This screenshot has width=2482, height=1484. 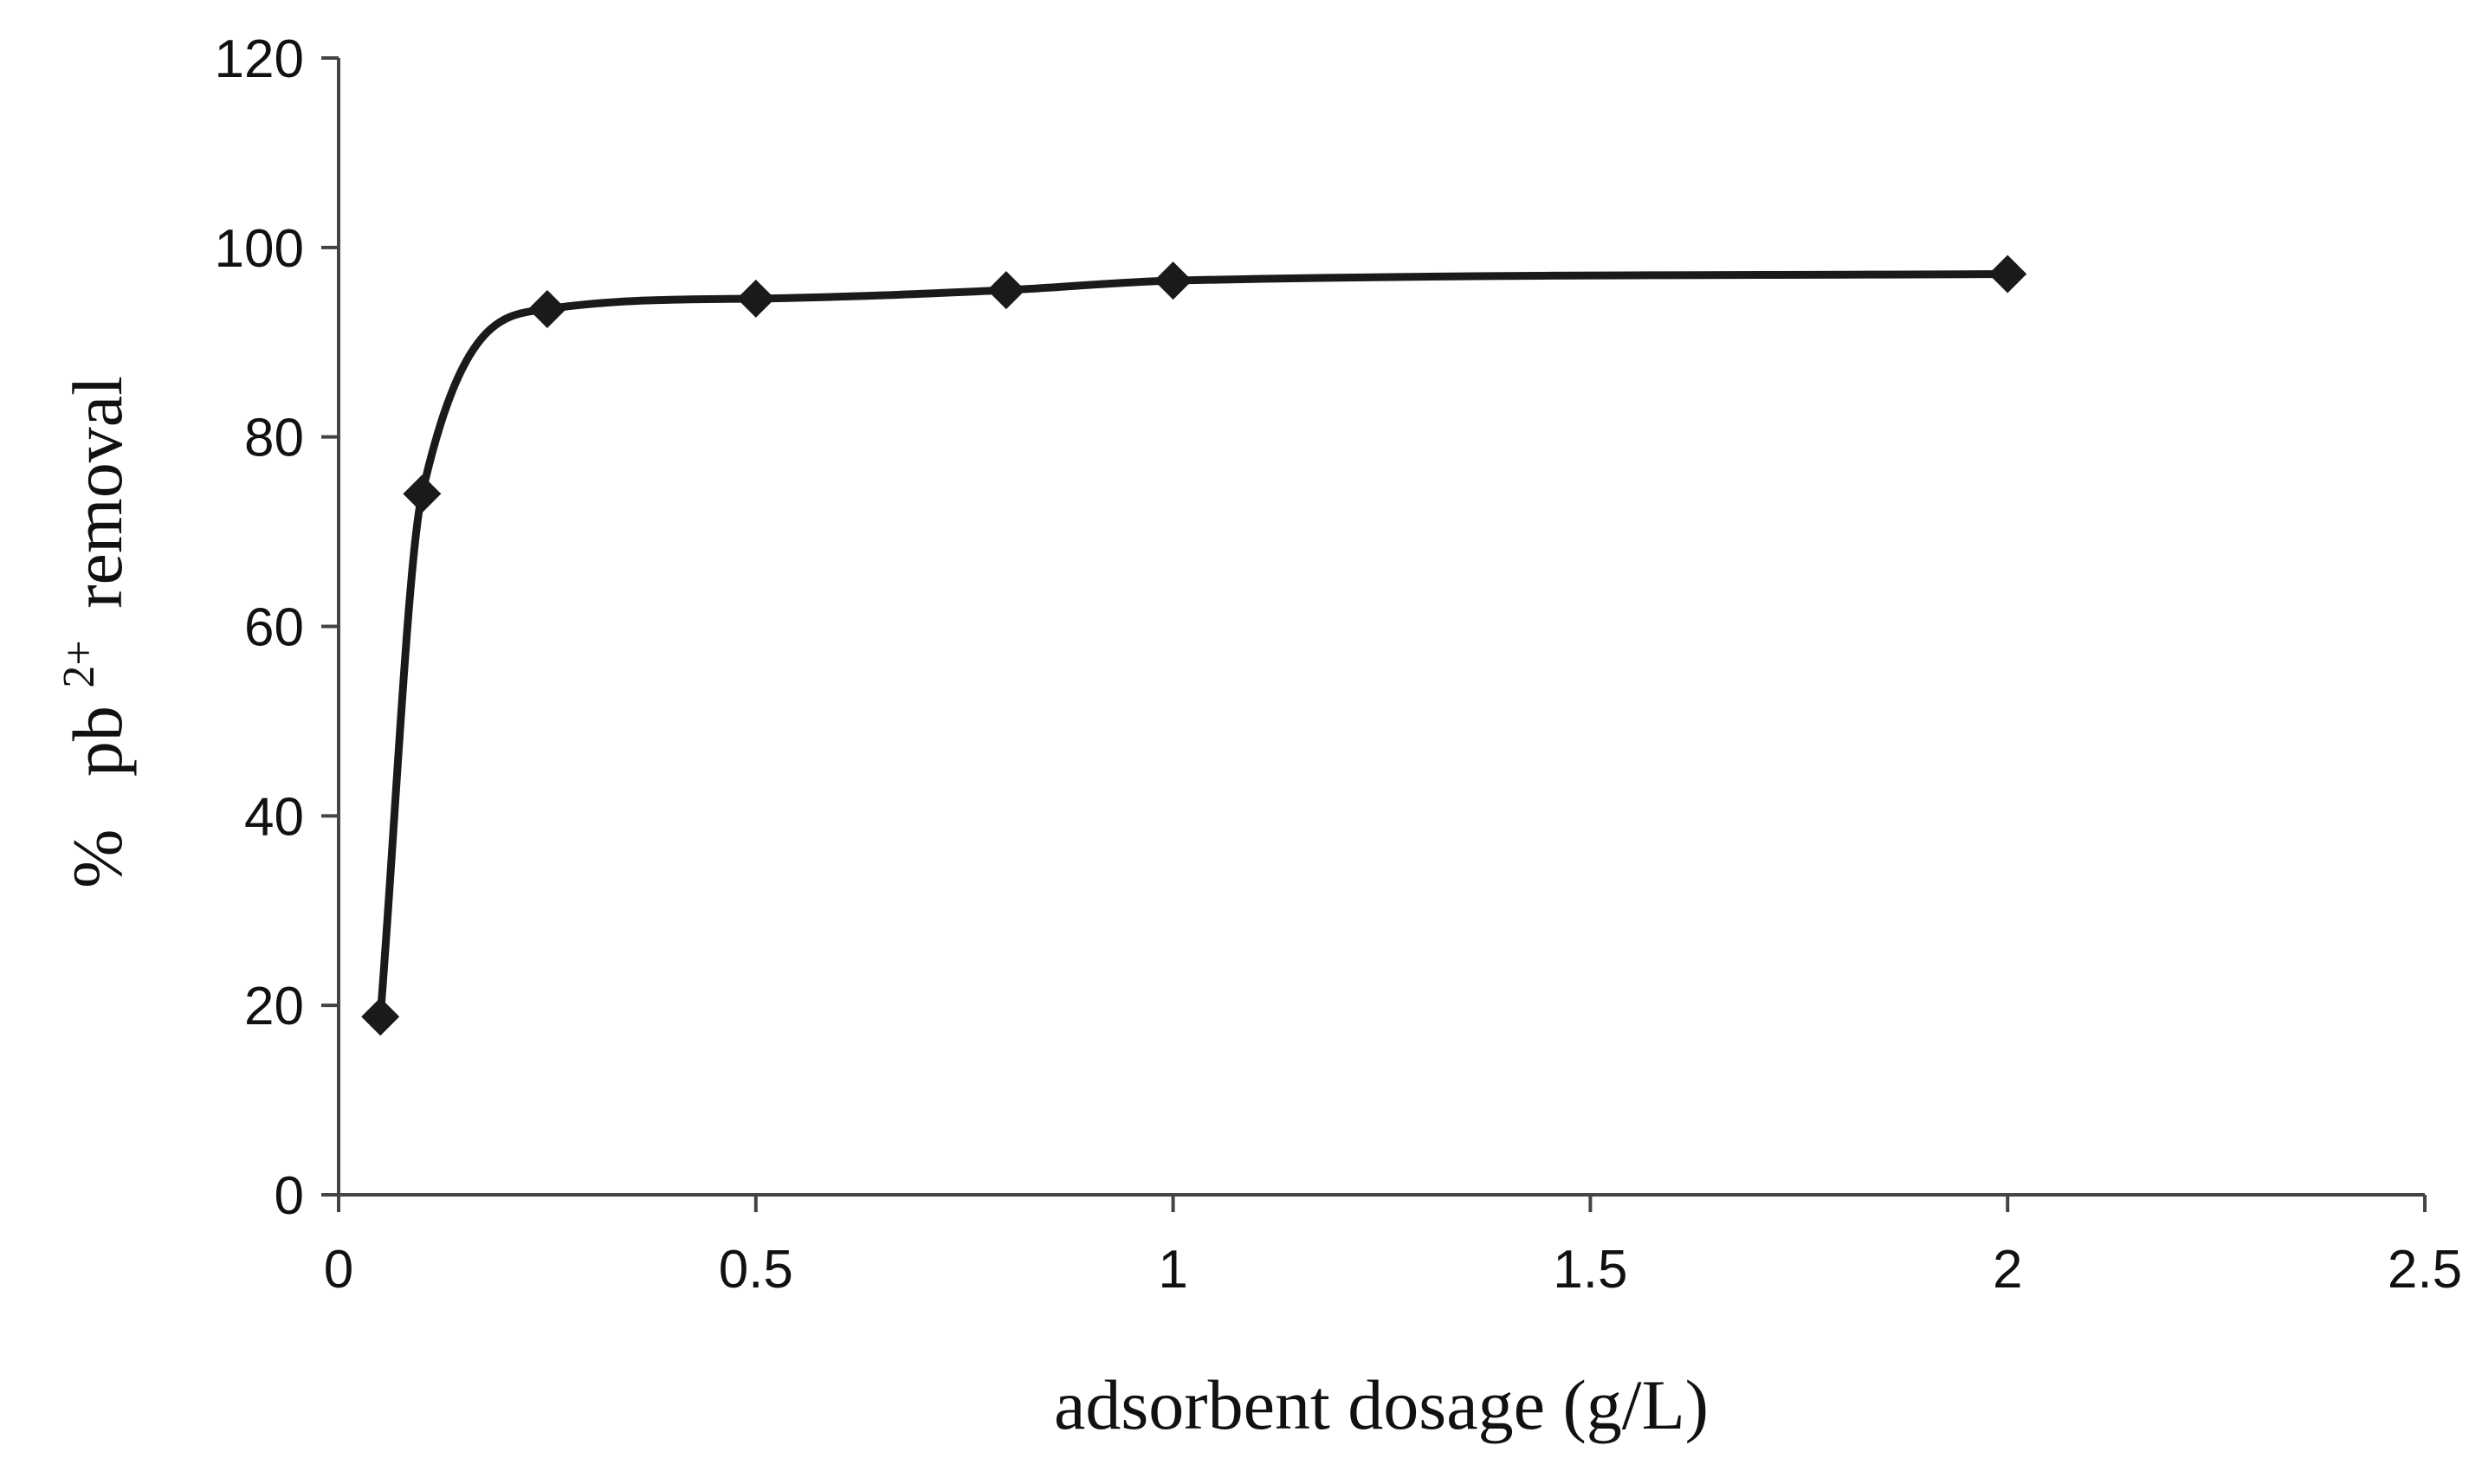 I want to click on y-axis-title-prefix: %, so click(x=97, y=858).